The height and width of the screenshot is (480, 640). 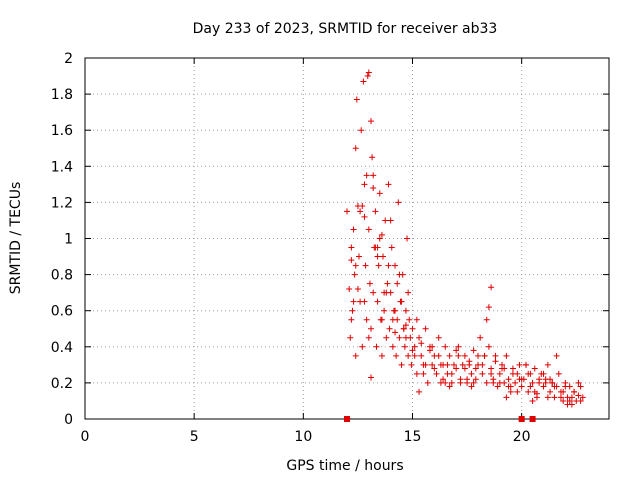 What do you see at coordinates (68, 59) in the screenshot?
I see `y-tick-label: 2` at bounding box center [68, 59].